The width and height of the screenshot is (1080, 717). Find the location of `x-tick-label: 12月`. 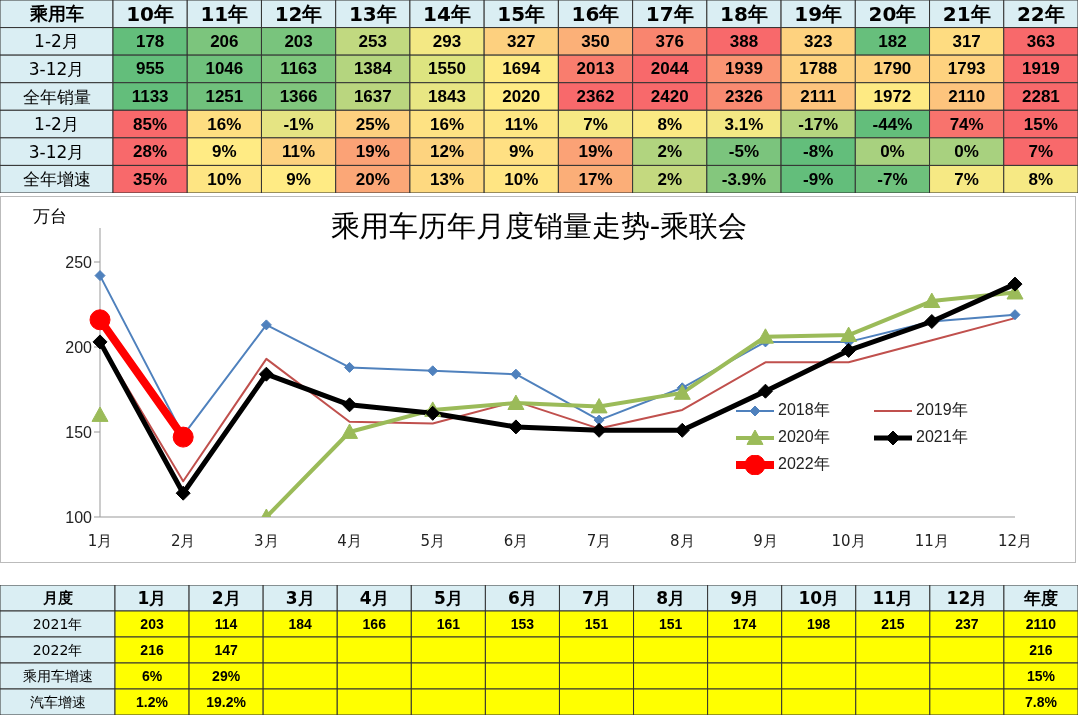

x-tick-label: 12月 is located at coordinates (1015, 540).